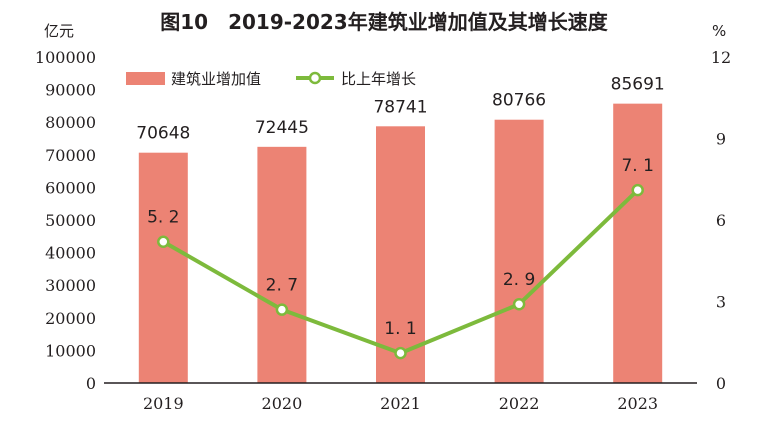 This screenshot has height=429, width=768. Describe the element at coordinates (637, 166) in the screenshot. I see `line-label: 7. 1` at that location.